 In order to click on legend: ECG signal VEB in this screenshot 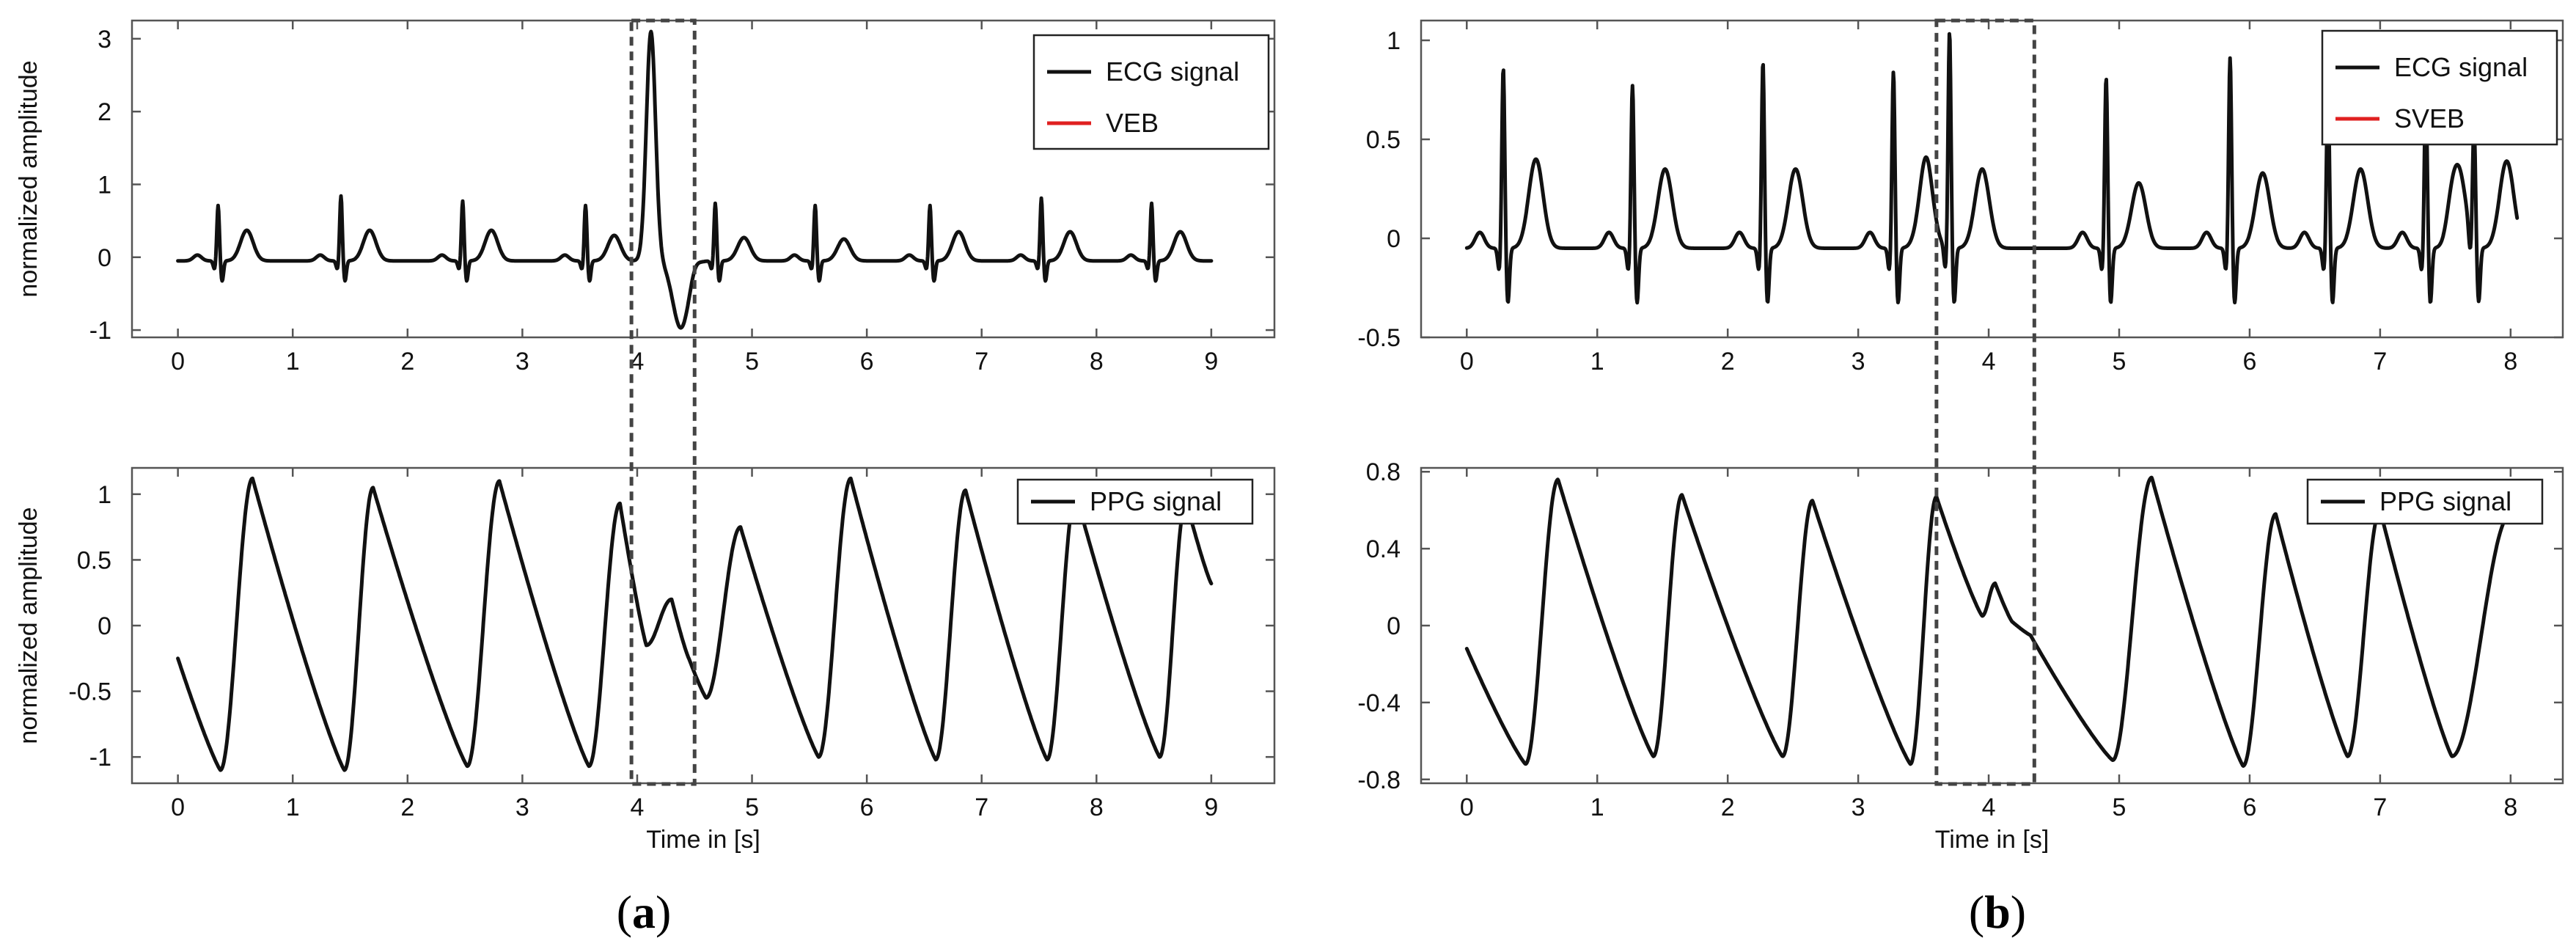, I will do `click(1151, 92)`.